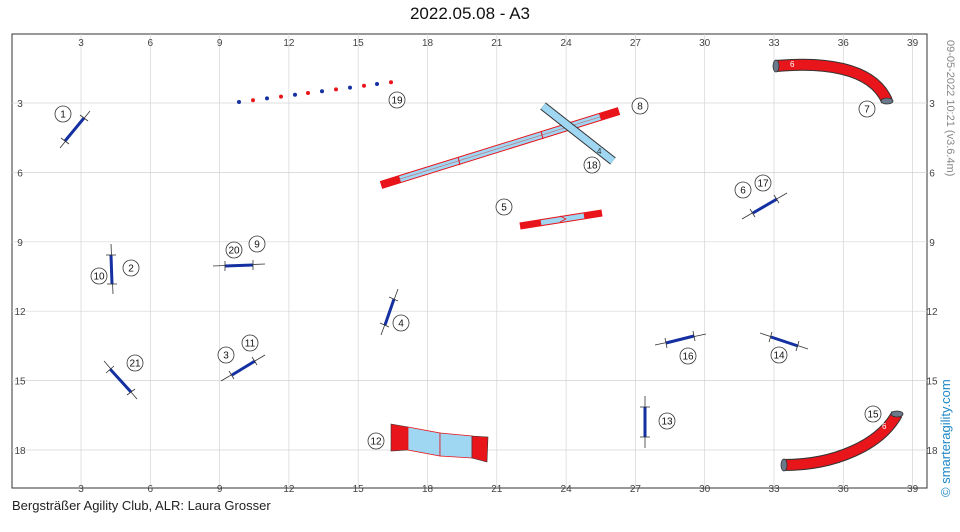 Image resolution: width=960 pixels, height=532 pixels. I want to click on badge-4: 4, so click(401, 323).